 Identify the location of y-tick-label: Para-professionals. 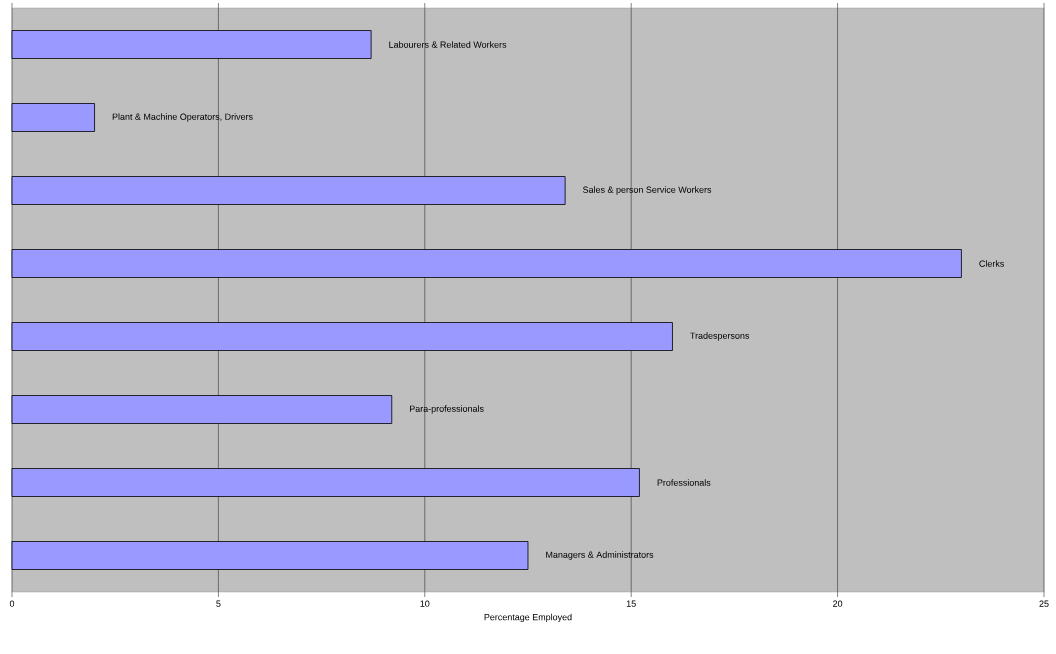
(446, 409).